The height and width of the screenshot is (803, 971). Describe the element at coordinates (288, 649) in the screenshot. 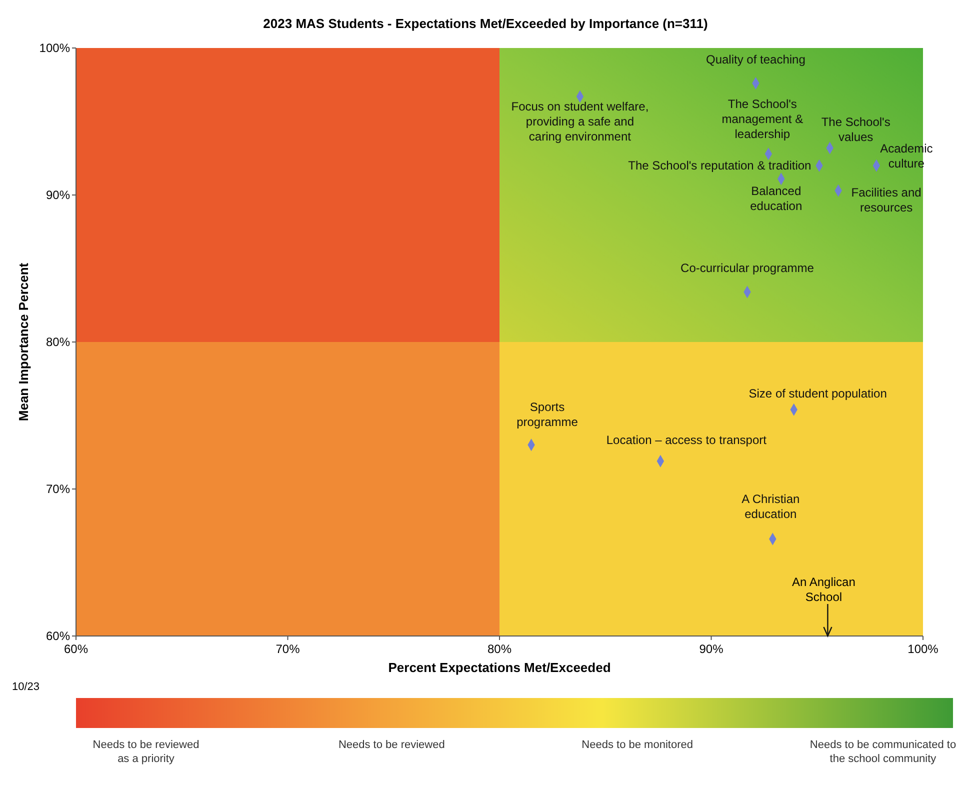

I see `x-tick-label: 70%` at that location.